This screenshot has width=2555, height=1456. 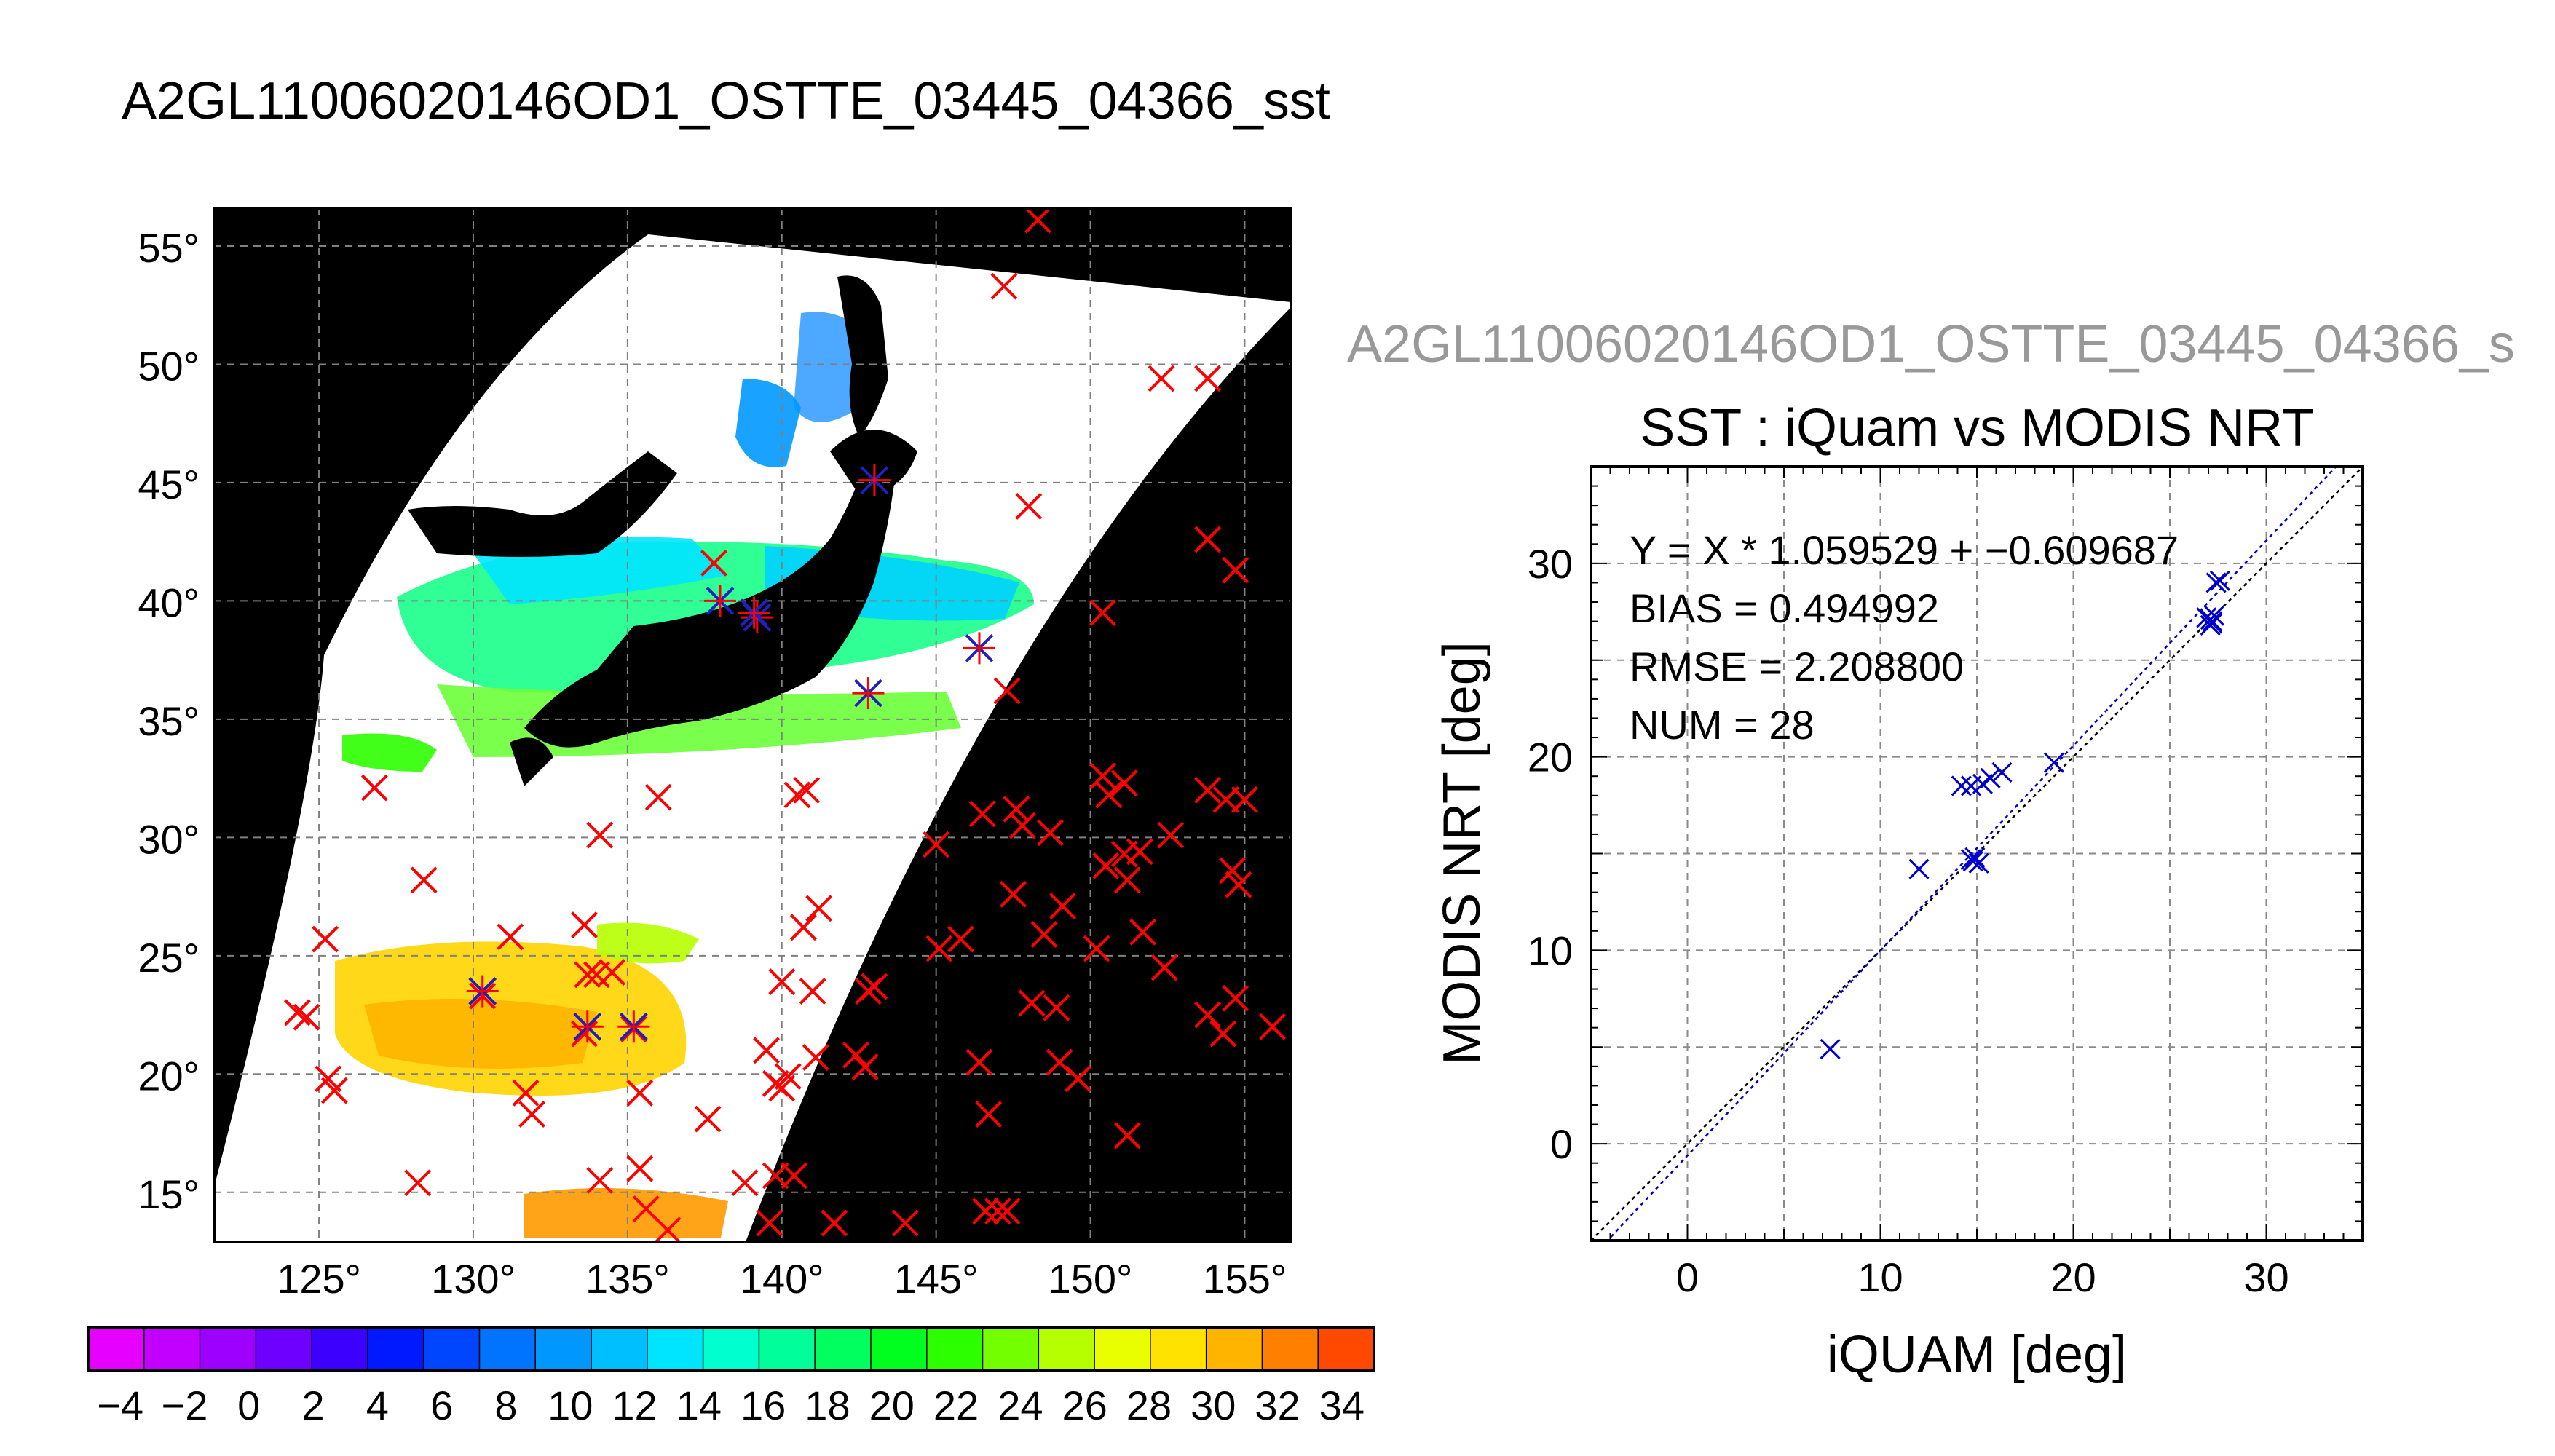 I want to click on lat-tick-label: 50°, so click(x=169, y=366).